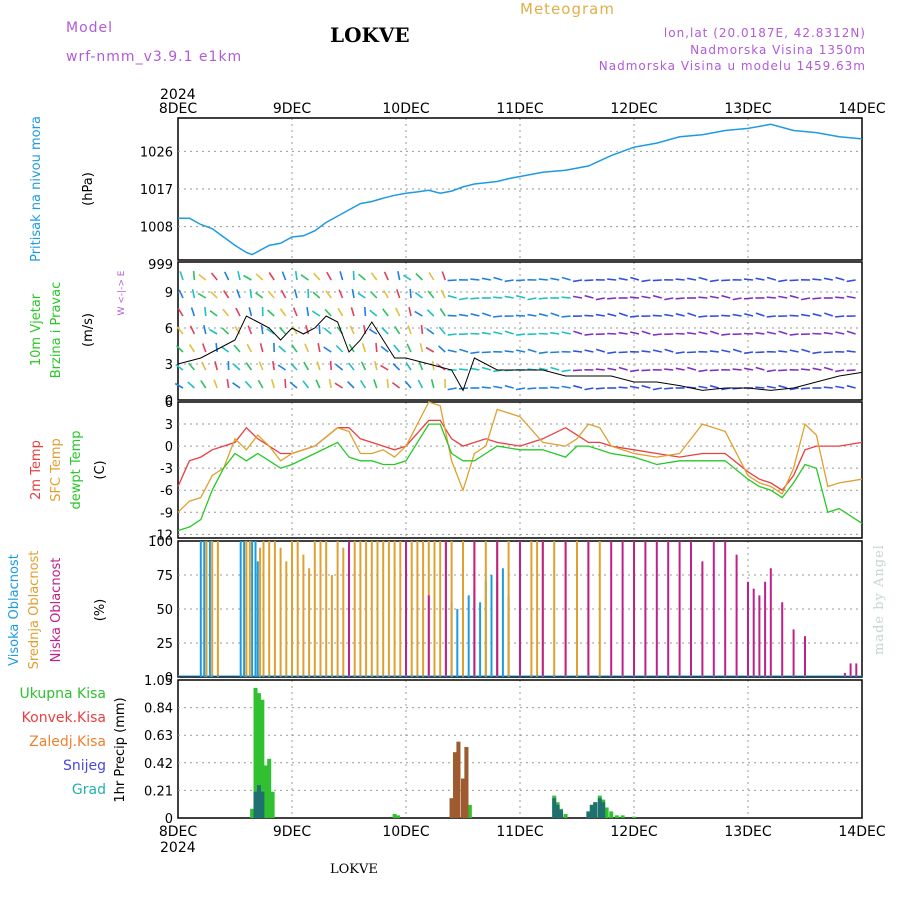 The width and height of the screenshot is (900, 900). What do you see at coordinates (405, 832) in the screenshot?
I see `x-tick-bottom: 10DEC` at bounding box center [405, 832].